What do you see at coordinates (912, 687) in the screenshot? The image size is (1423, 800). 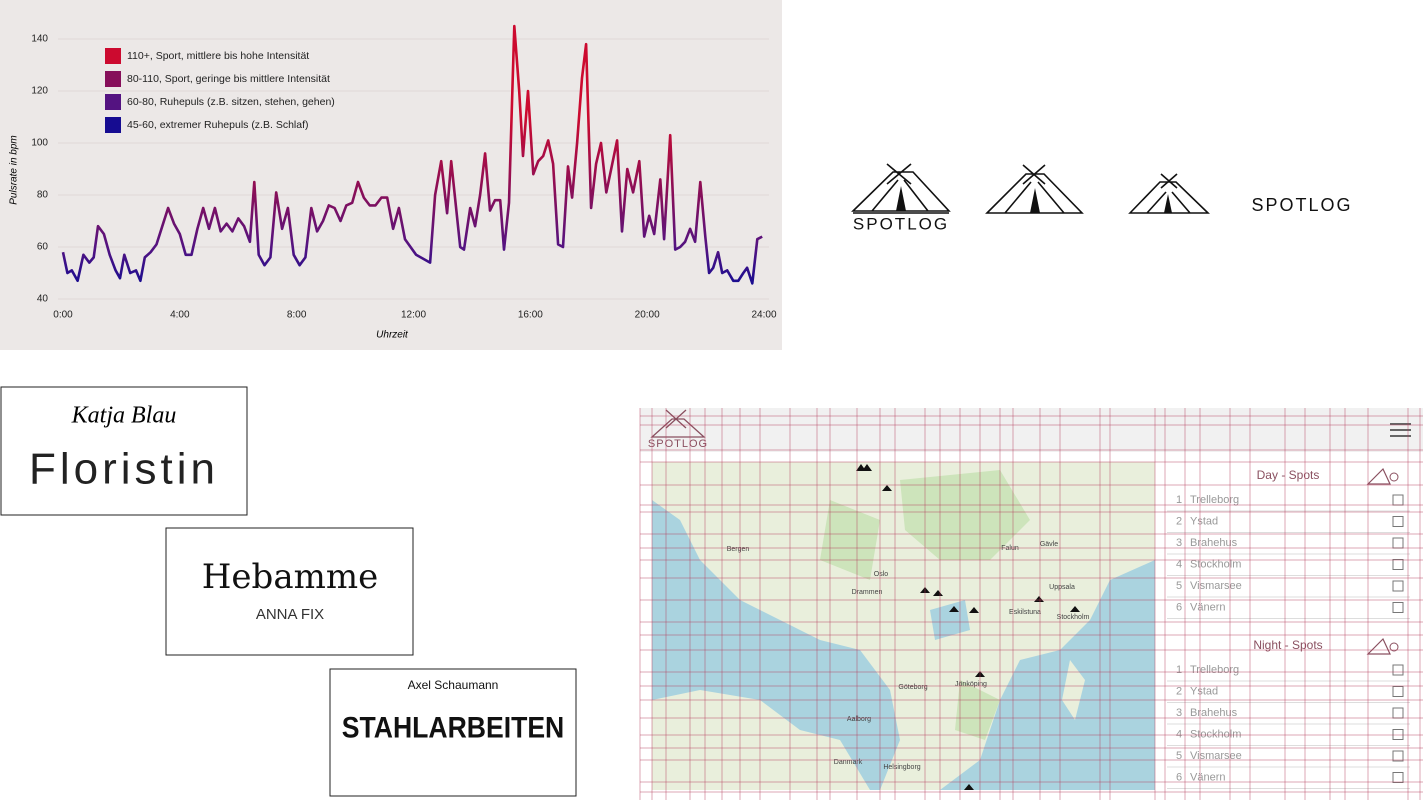 I see `map-label: Göteborg` at bounding box center [912, 687].